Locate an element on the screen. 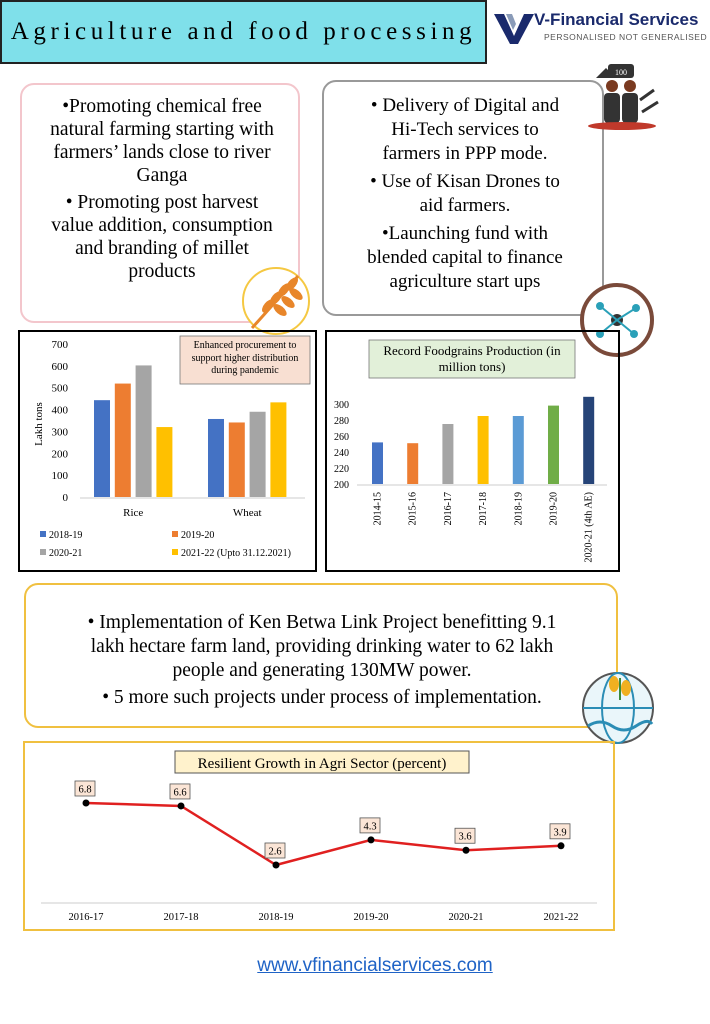 The image size is (710, 1024). category-label: 2014-15 is located at coordinates (378, 508).